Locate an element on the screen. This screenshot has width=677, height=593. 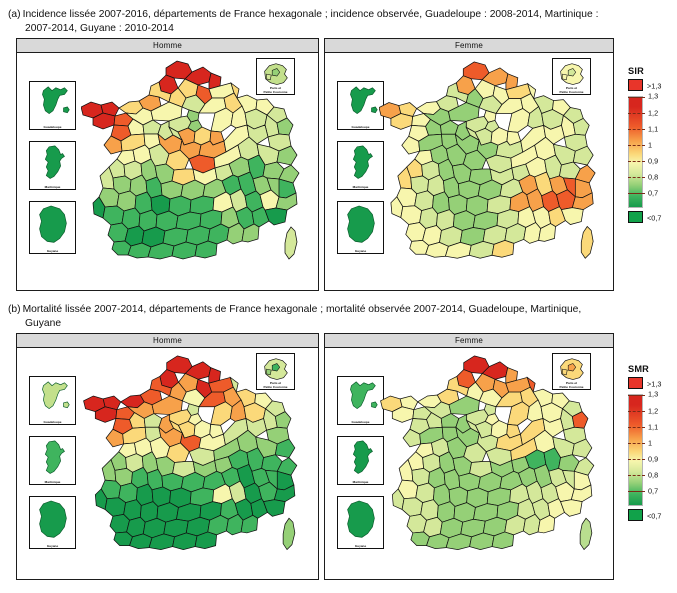
legend-smr-above-label: >1,3 is located at coordinates (654, 384).